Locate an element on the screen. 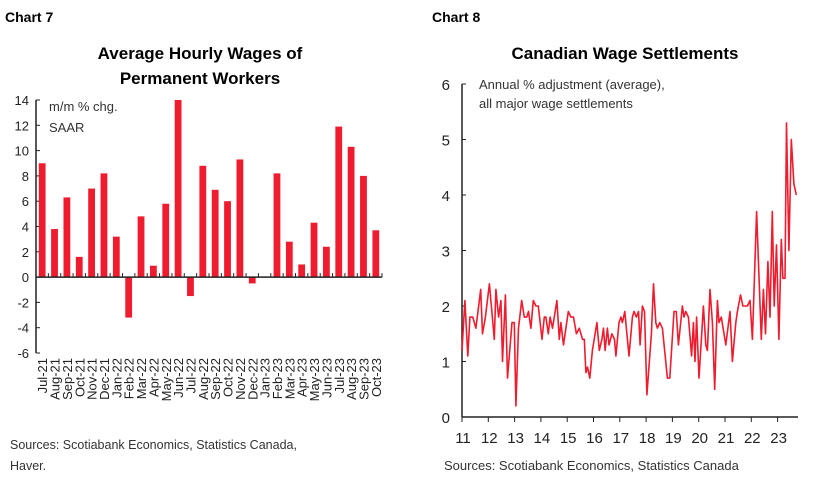 The image size is (828, 487). y-tick-label: -2 is located at coordinates (23, 302).